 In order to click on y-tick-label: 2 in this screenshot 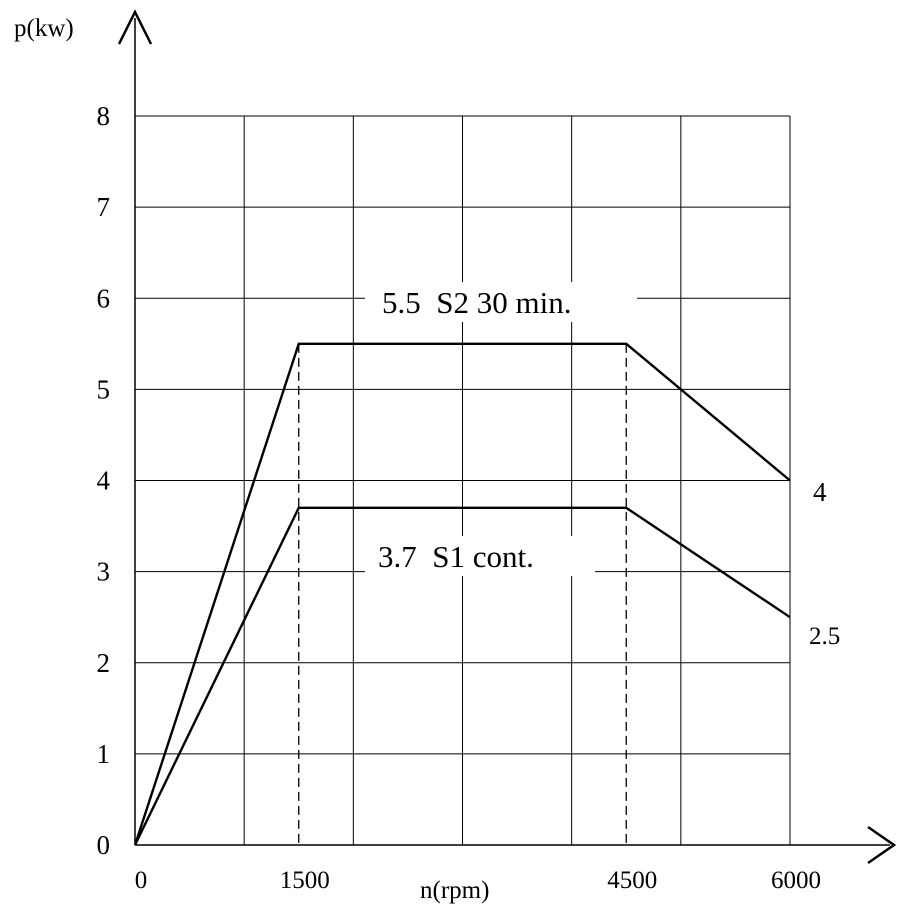, I will do `click(104, 663)`.